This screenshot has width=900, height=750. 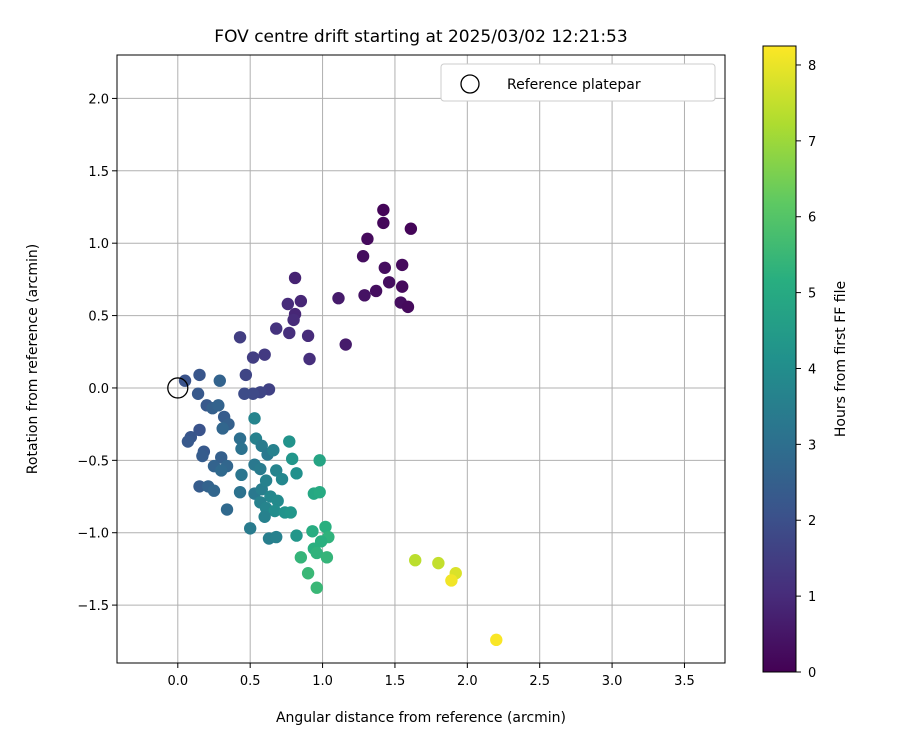 I want to click on colorbar-tick-label: 4, so click(x=812, y=369).